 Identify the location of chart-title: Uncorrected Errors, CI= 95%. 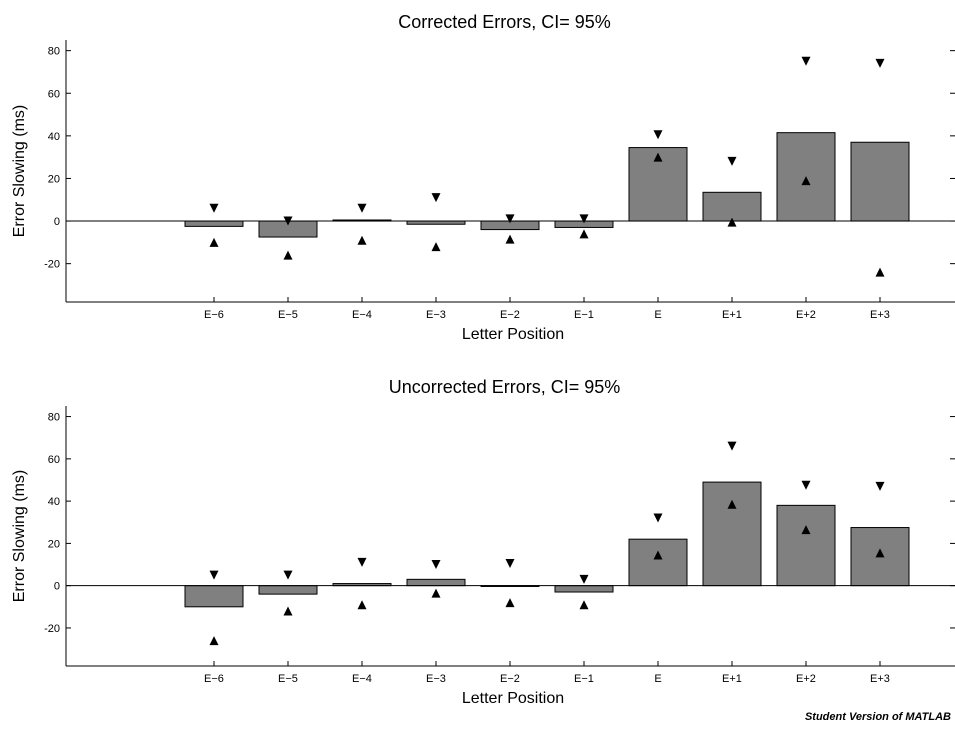
(505, 387).